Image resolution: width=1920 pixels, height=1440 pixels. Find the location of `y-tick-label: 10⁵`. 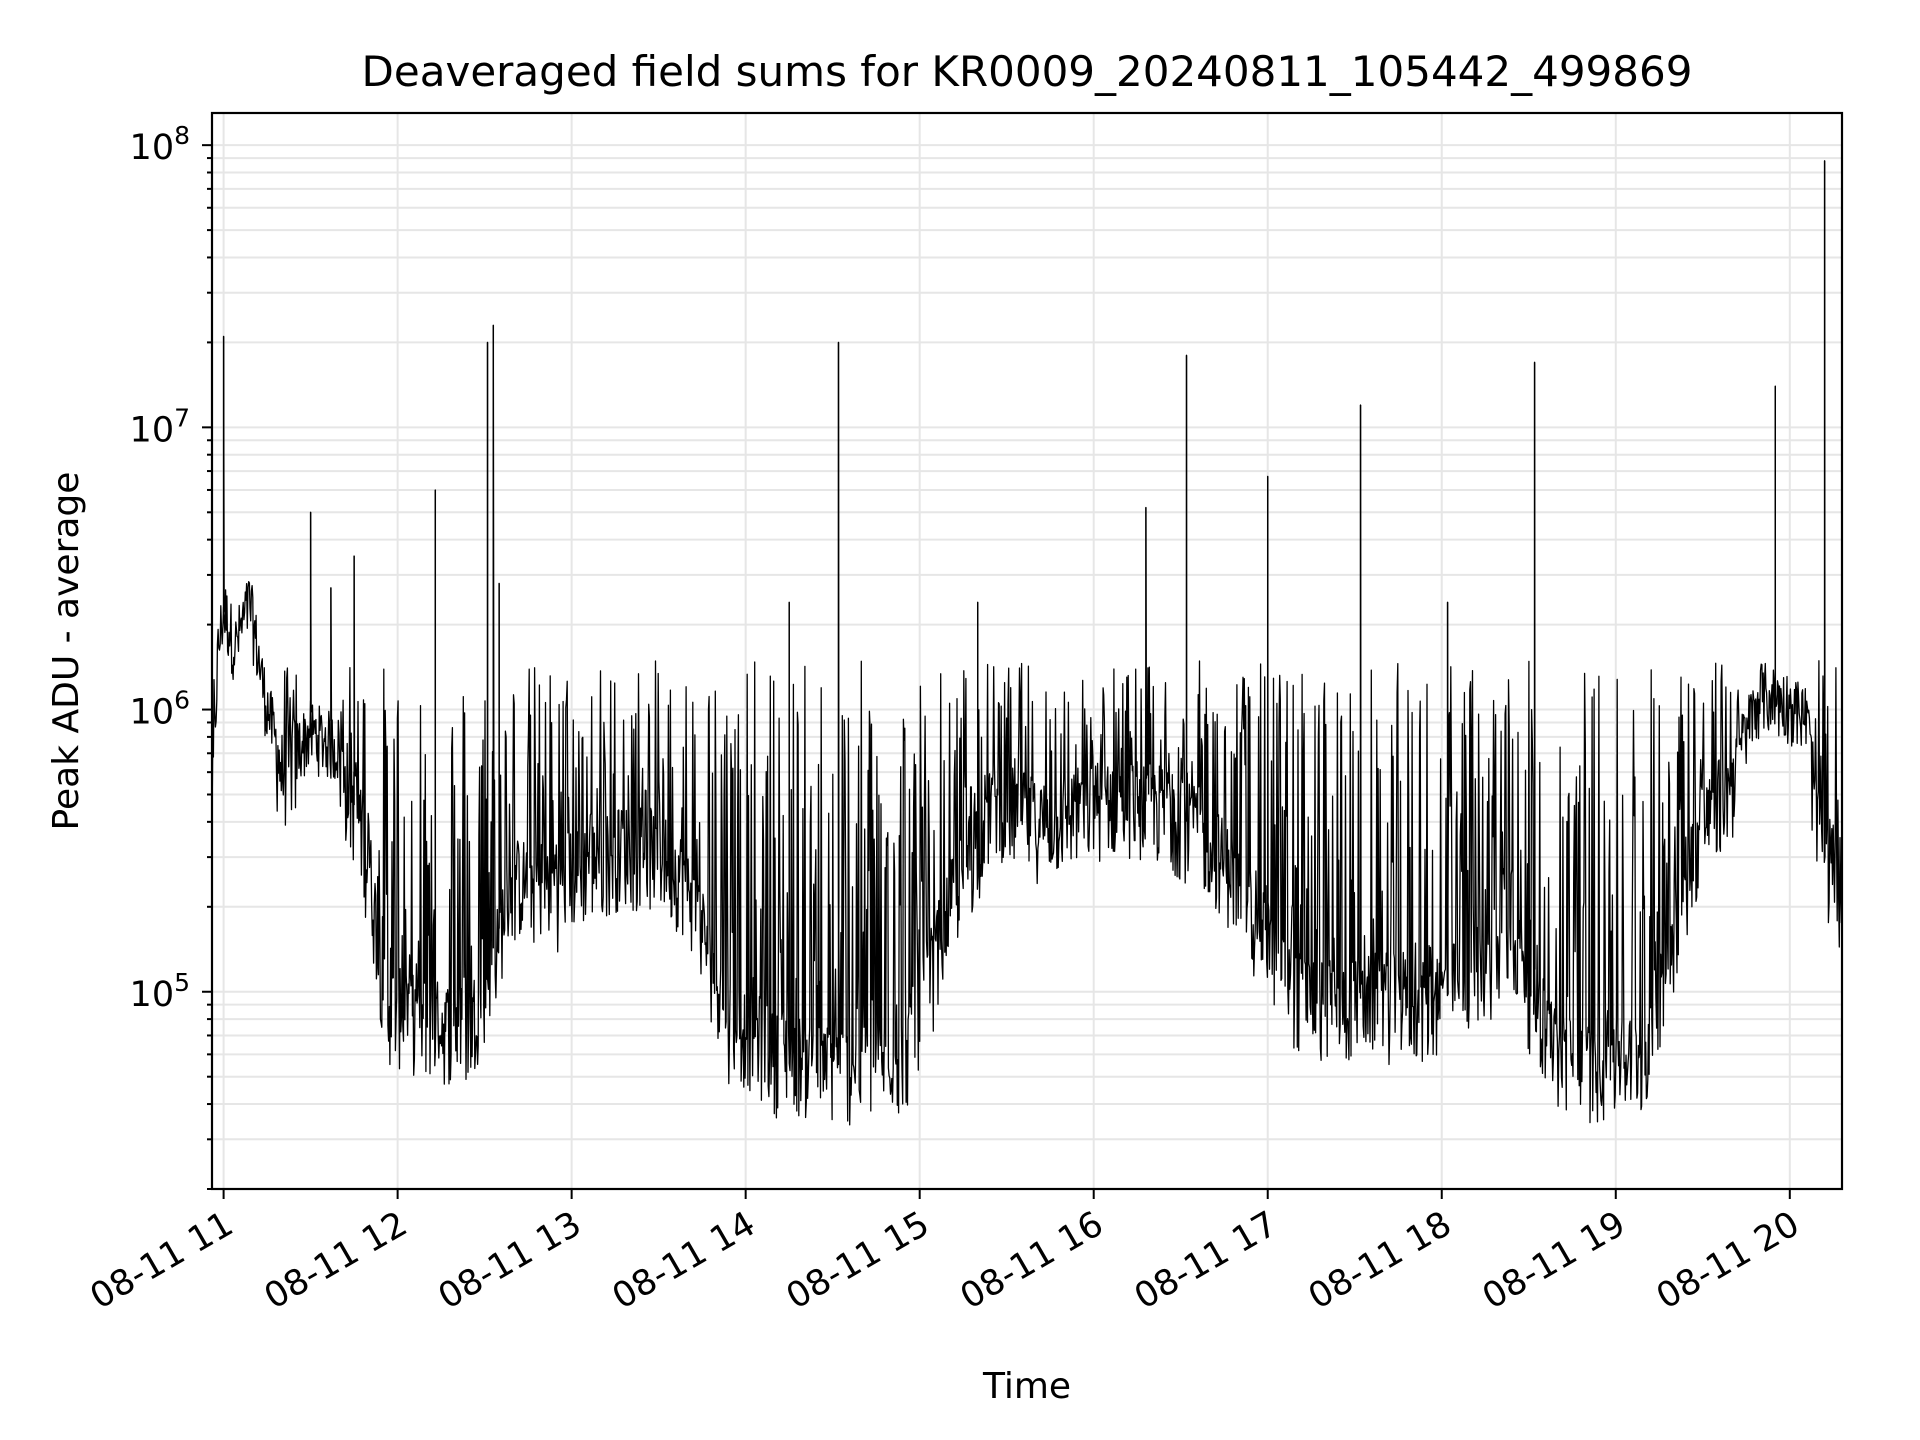

y-tick-label: 10⁵ is located at coordinates (160, 991).